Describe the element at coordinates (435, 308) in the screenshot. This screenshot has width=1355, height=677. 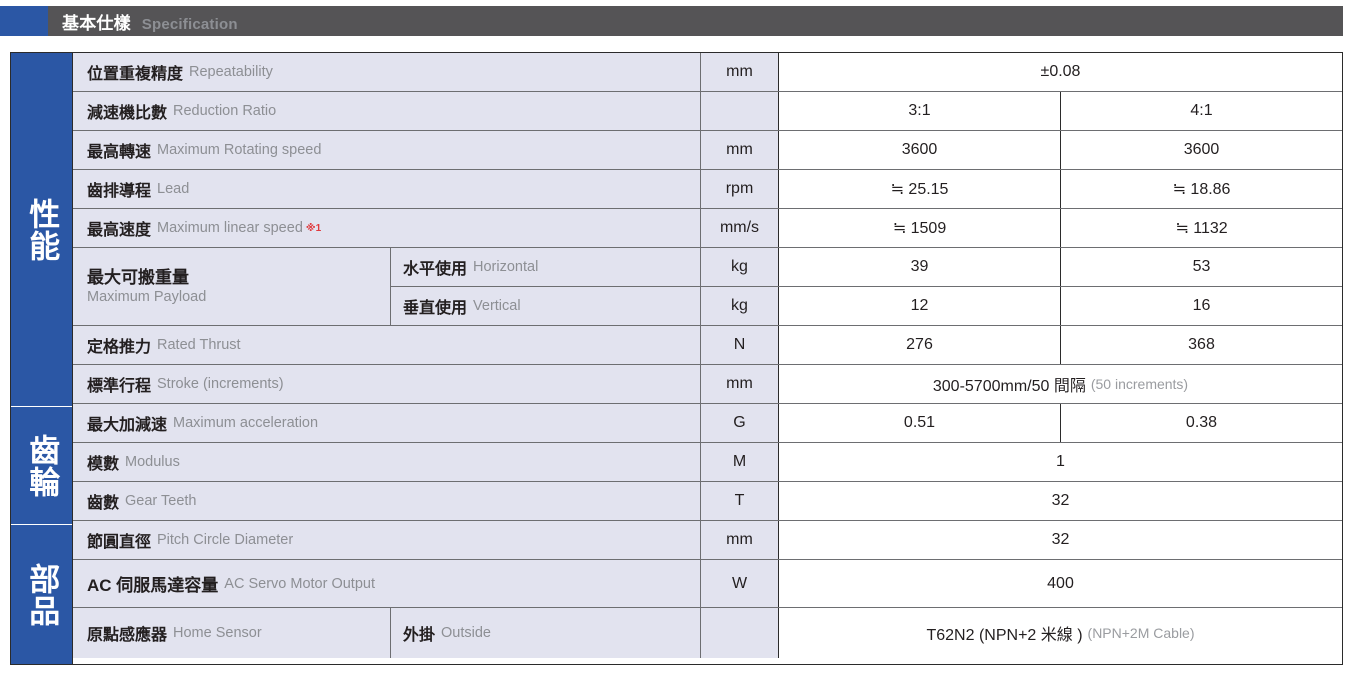
I see `row-sublabel-jp: 垂直使用` at that location.